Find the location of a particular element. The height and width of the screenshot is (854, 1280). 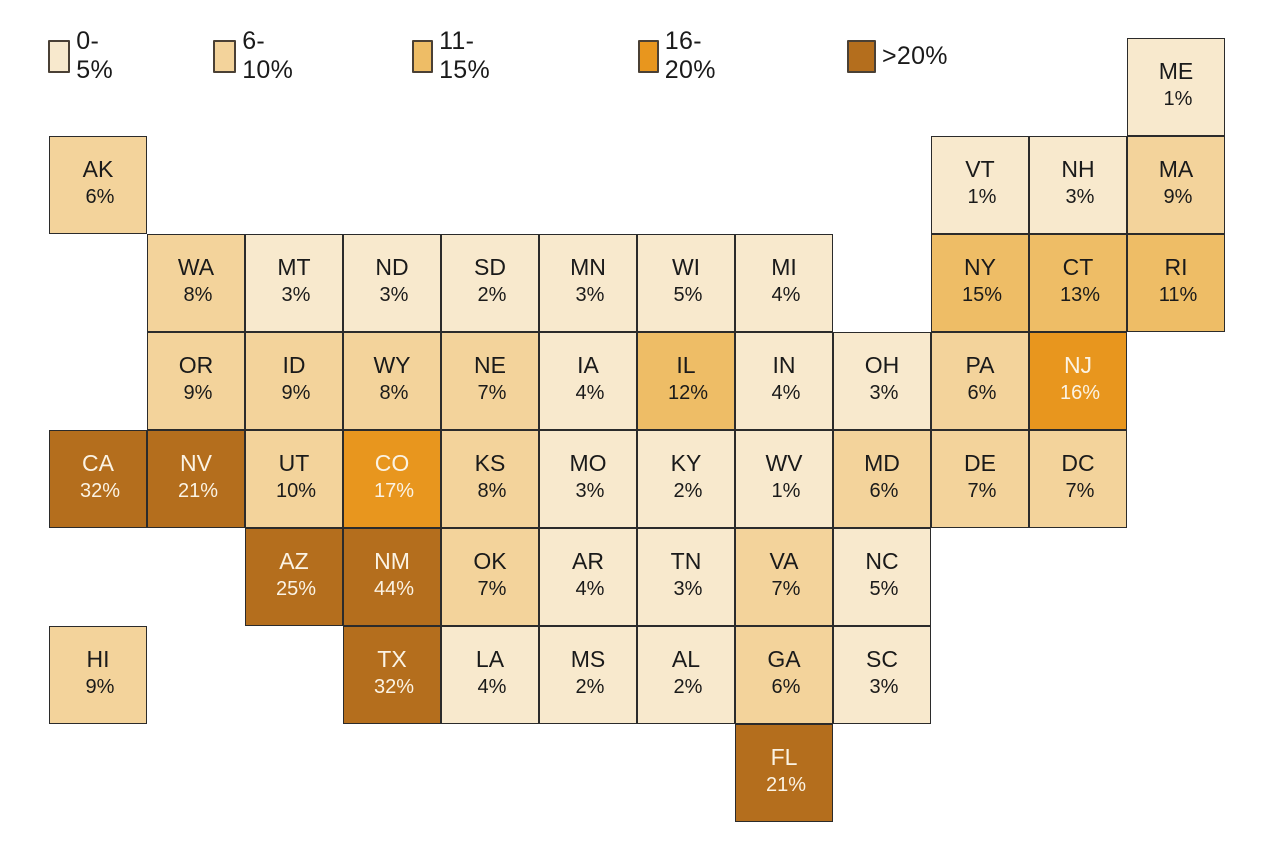

state-tile-sd: SD 2% is located at coordinates (490, 283).